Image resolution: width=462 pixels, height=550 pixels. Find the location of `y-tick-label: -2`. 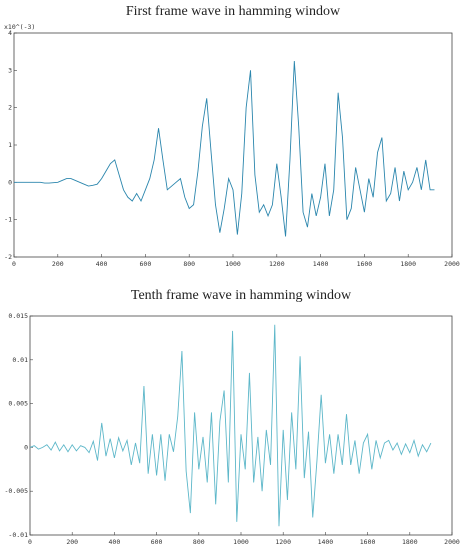

y-tick-label: -2 is located at coordinates (8, 257).